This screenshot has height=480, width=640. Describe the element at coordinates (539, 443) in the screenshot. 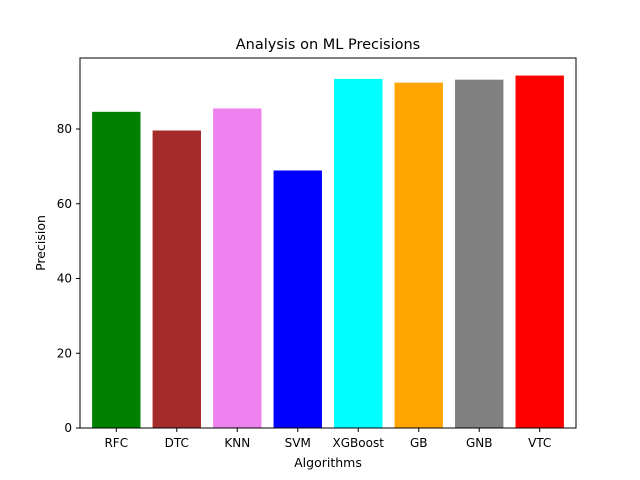

I see `x-tick-label: VTC` at that location.